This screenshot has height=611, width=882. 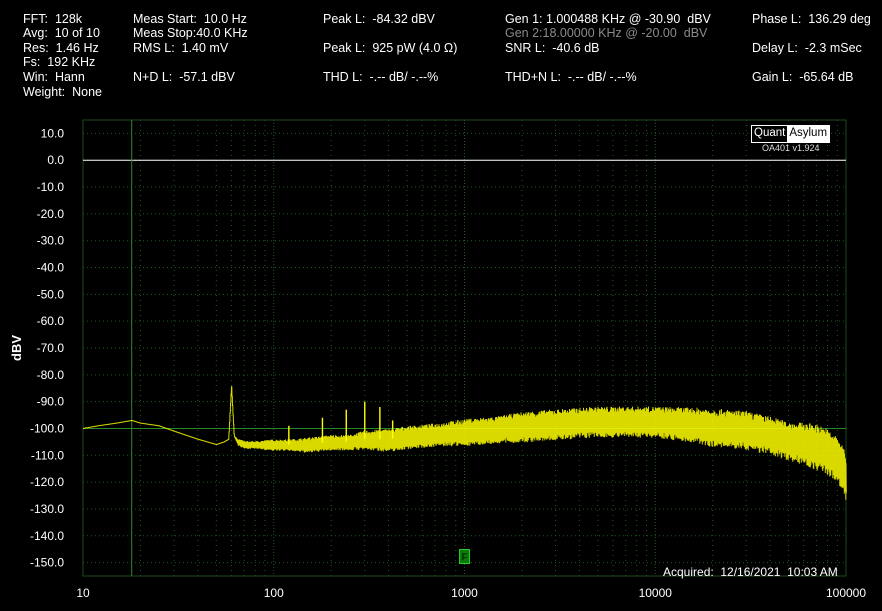 What do you see at coordinates (608, 19) in the screenshot?
I see `generator-1: Gen 1: 1.000488 KHz @ -30.90 dBV` at bounding box center [608, 19].